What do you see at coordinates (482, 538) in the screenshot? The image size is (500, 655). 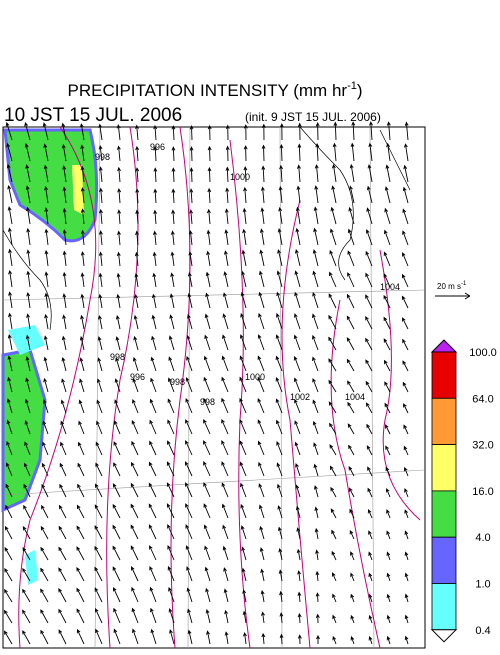 I see `colorbar-label: 4.0` at bounding box center [482, 538].